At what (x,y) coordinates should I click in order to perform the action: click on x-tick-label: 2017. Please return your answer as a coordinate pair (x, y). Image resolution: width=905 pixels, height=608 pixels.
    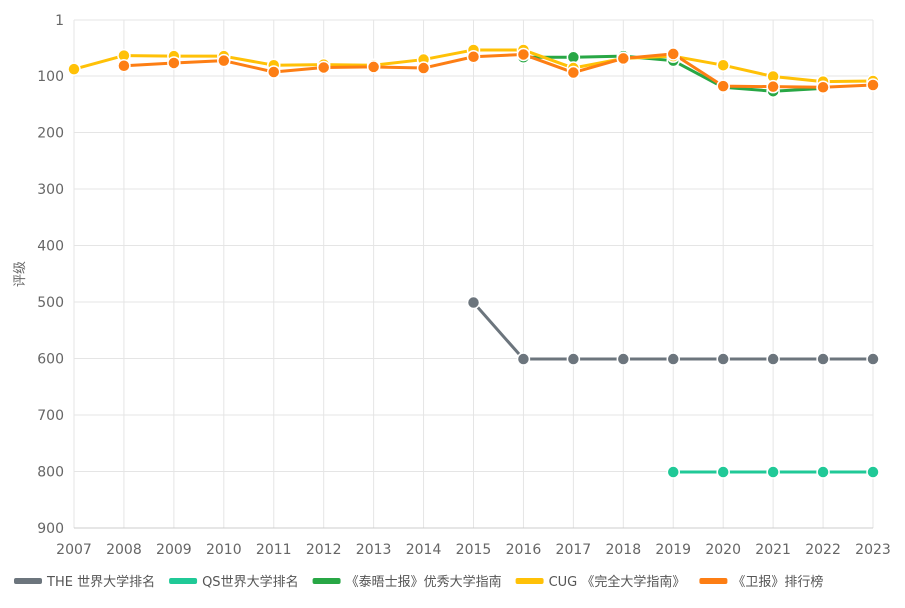
    Looking at the image, I should click on (574, 550).